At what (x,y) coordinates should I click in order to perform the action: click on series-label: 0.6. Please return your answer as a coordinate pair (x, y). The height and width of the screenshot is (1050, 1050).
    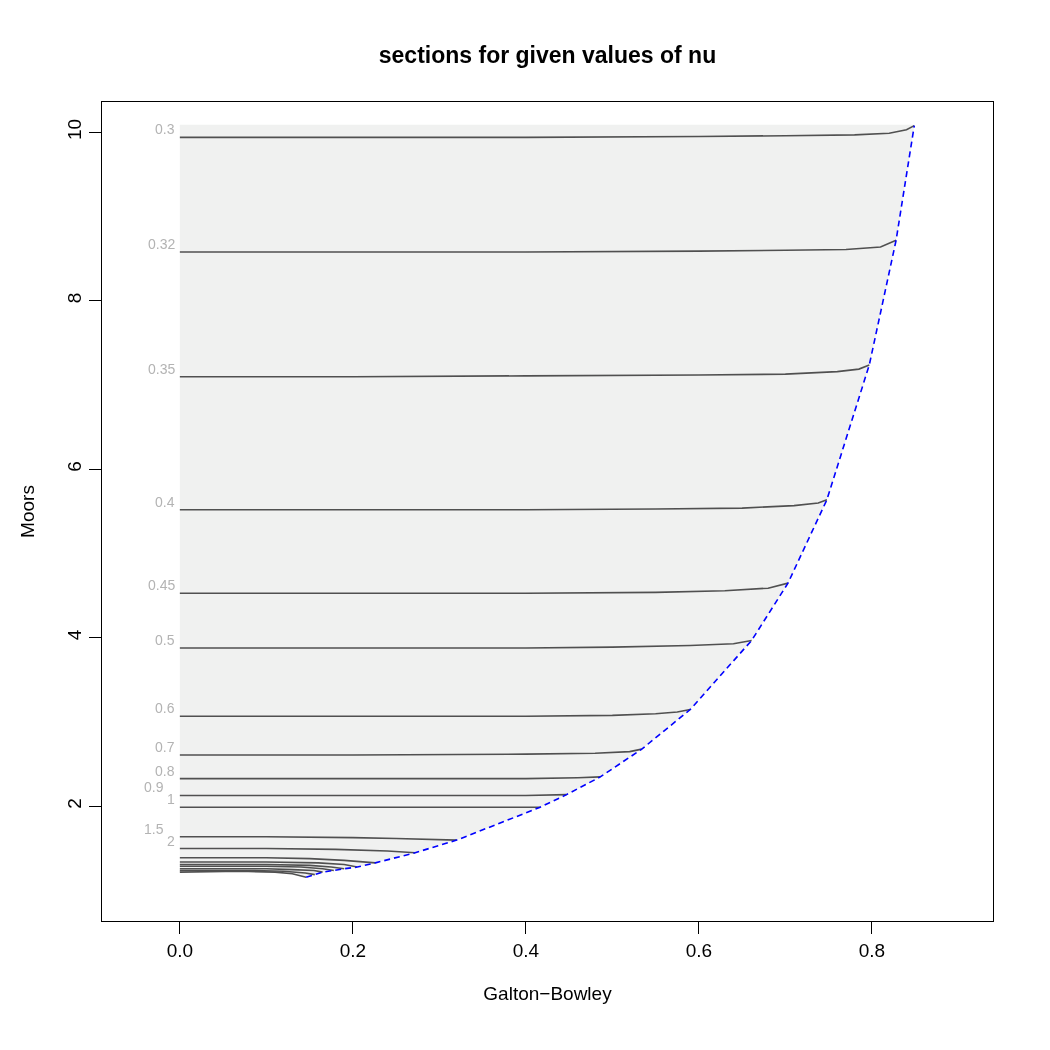
    Looking at the image, I should click on (165, 708).